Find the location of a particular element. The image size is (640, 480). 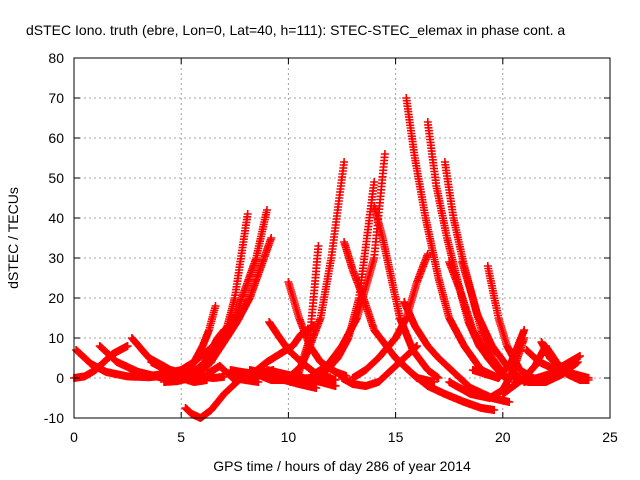

y-tick-label: -10 is located at coordinates (54, 418).